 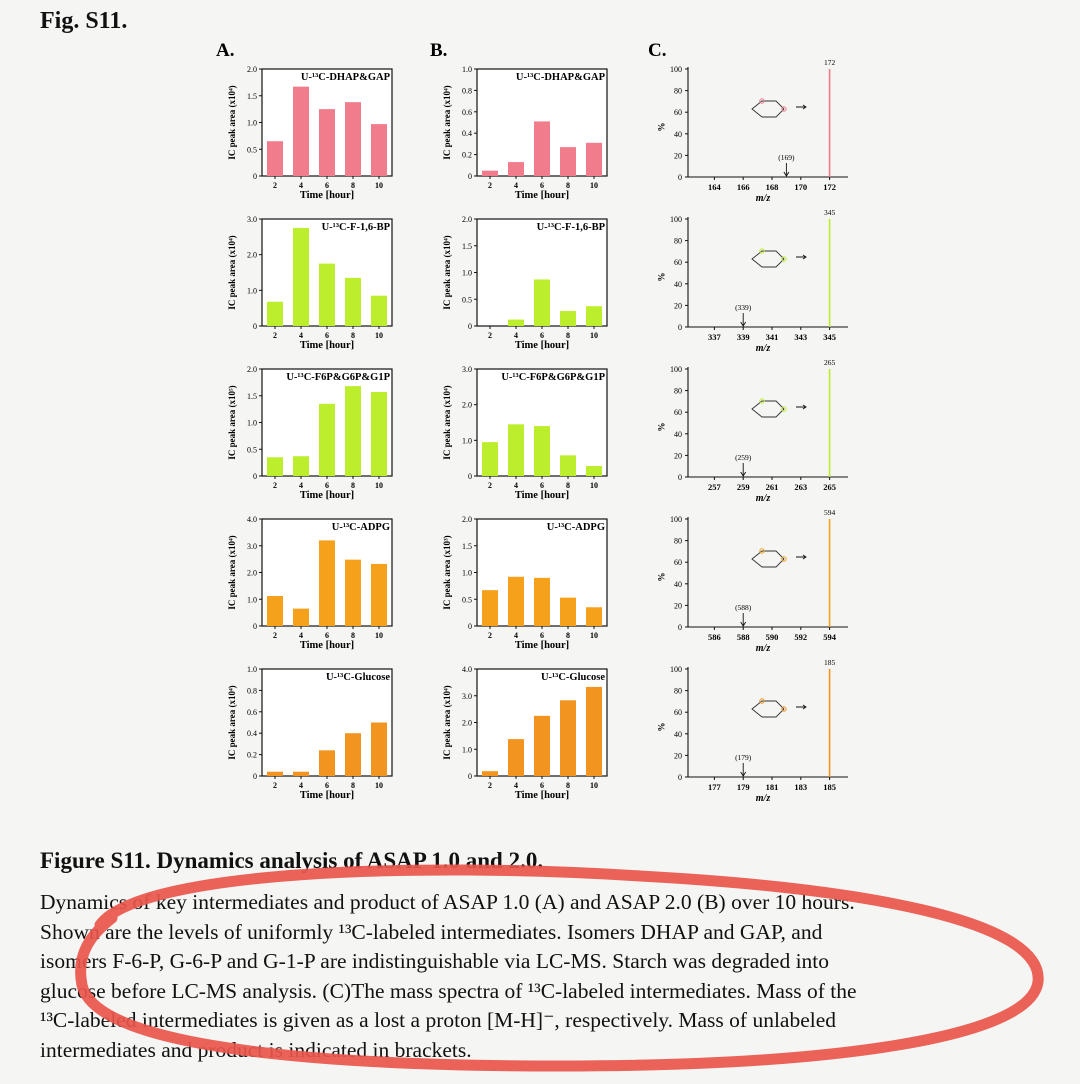 I want to click on chart-title: U-¹³C-Glucose, so click(x=573, y=677).